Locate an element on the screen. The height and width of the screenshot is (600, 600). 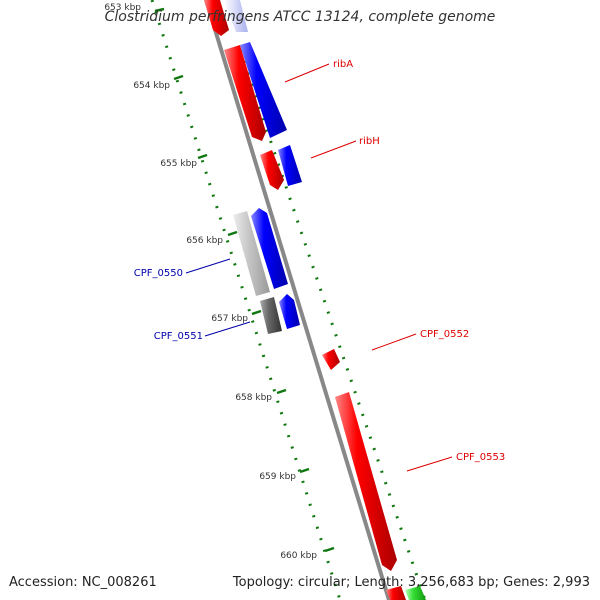
ruler-label-654: 654 kbp is located at coordinates (151, 86).